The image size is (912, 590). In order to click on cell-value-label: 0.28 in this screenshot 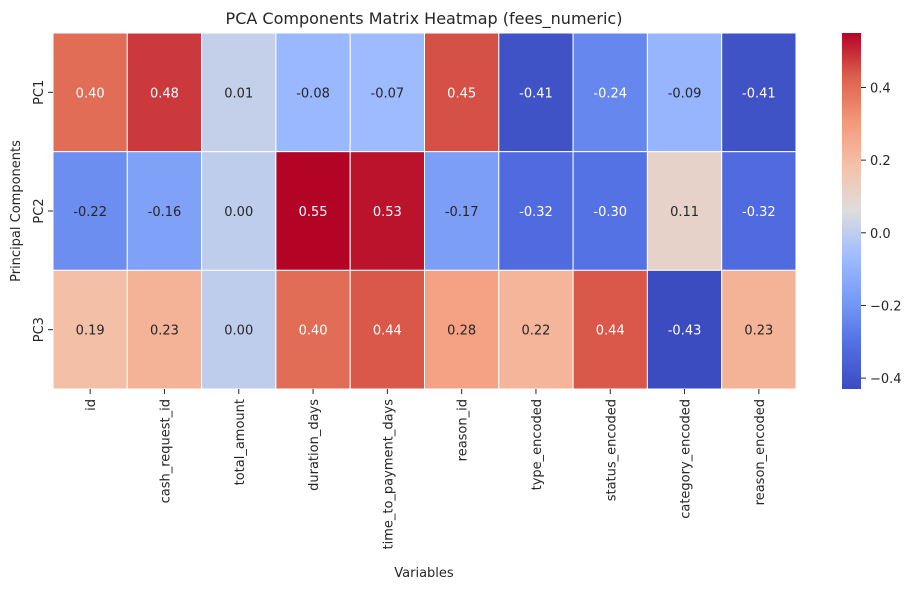, I will do `click(461, 331)`.